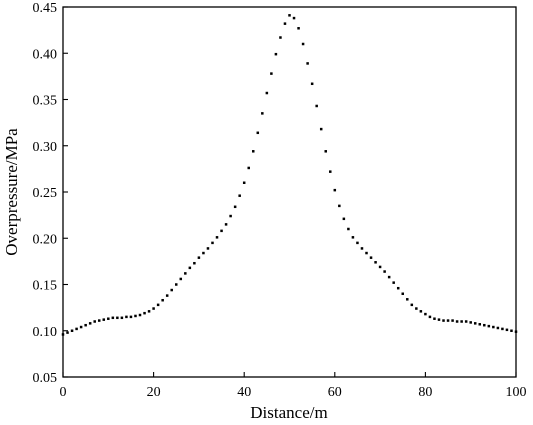 The height and width of the screenshot is (425, 533). What do you see at coordinates (45, 378) in the screenshot?
I see `y-tick-label: 0.05` at bounding box center [45, 378].